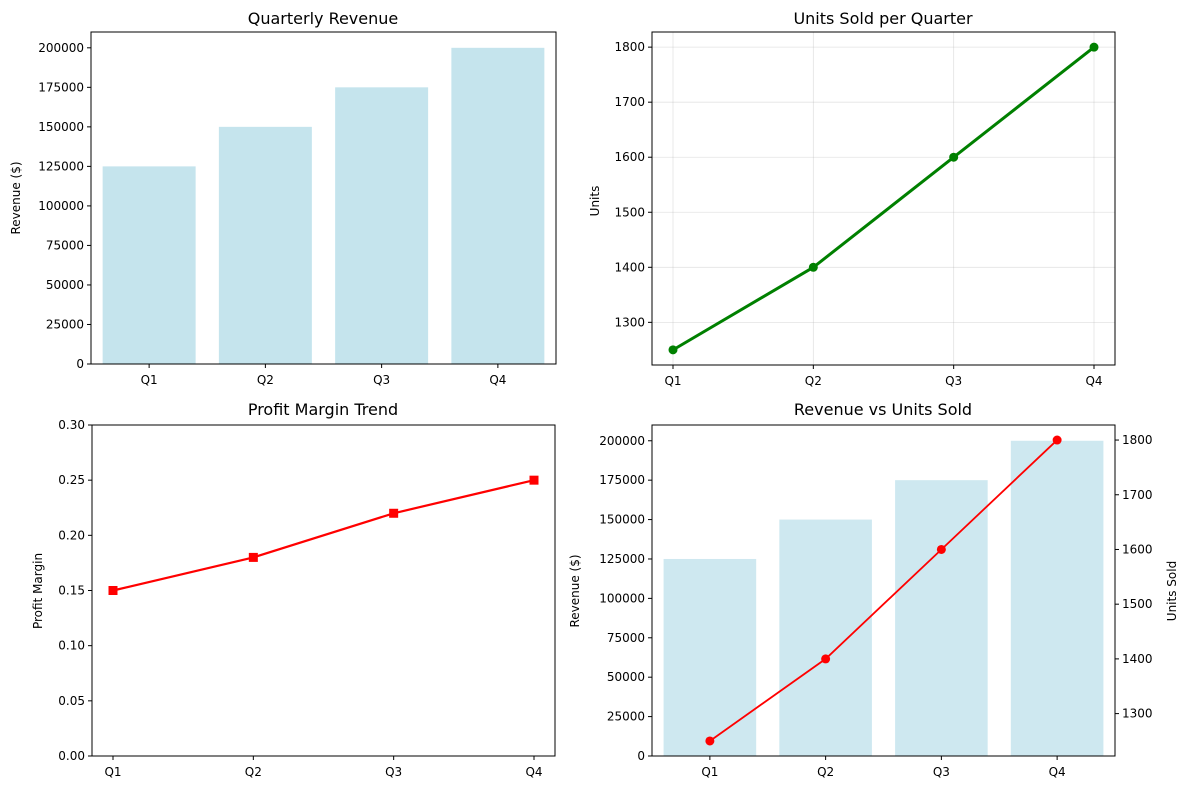 The image size is (1189, 790). I want to click on y-tick-label: 0.30, so click(71, 425).